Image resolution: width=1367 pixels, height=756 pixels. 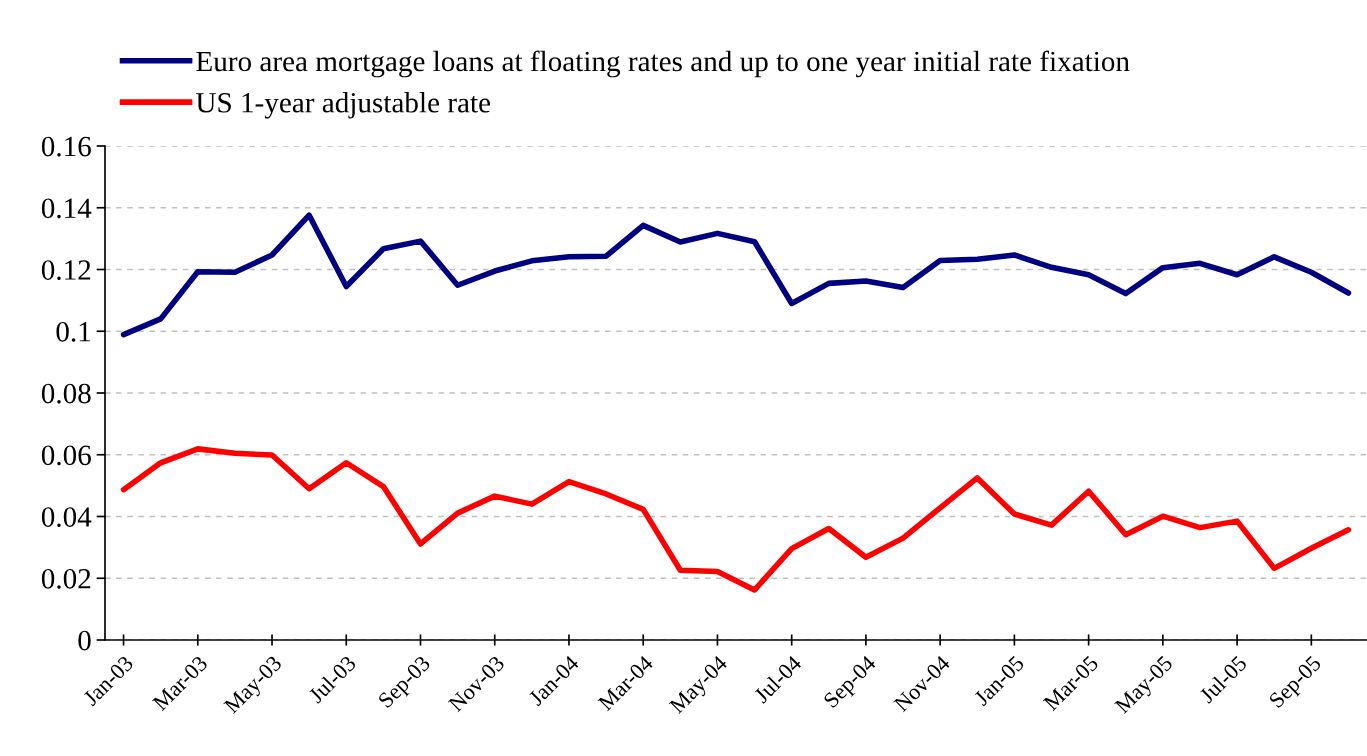 I want to click on y-tick-label: 0, so click(x=84, y=640).